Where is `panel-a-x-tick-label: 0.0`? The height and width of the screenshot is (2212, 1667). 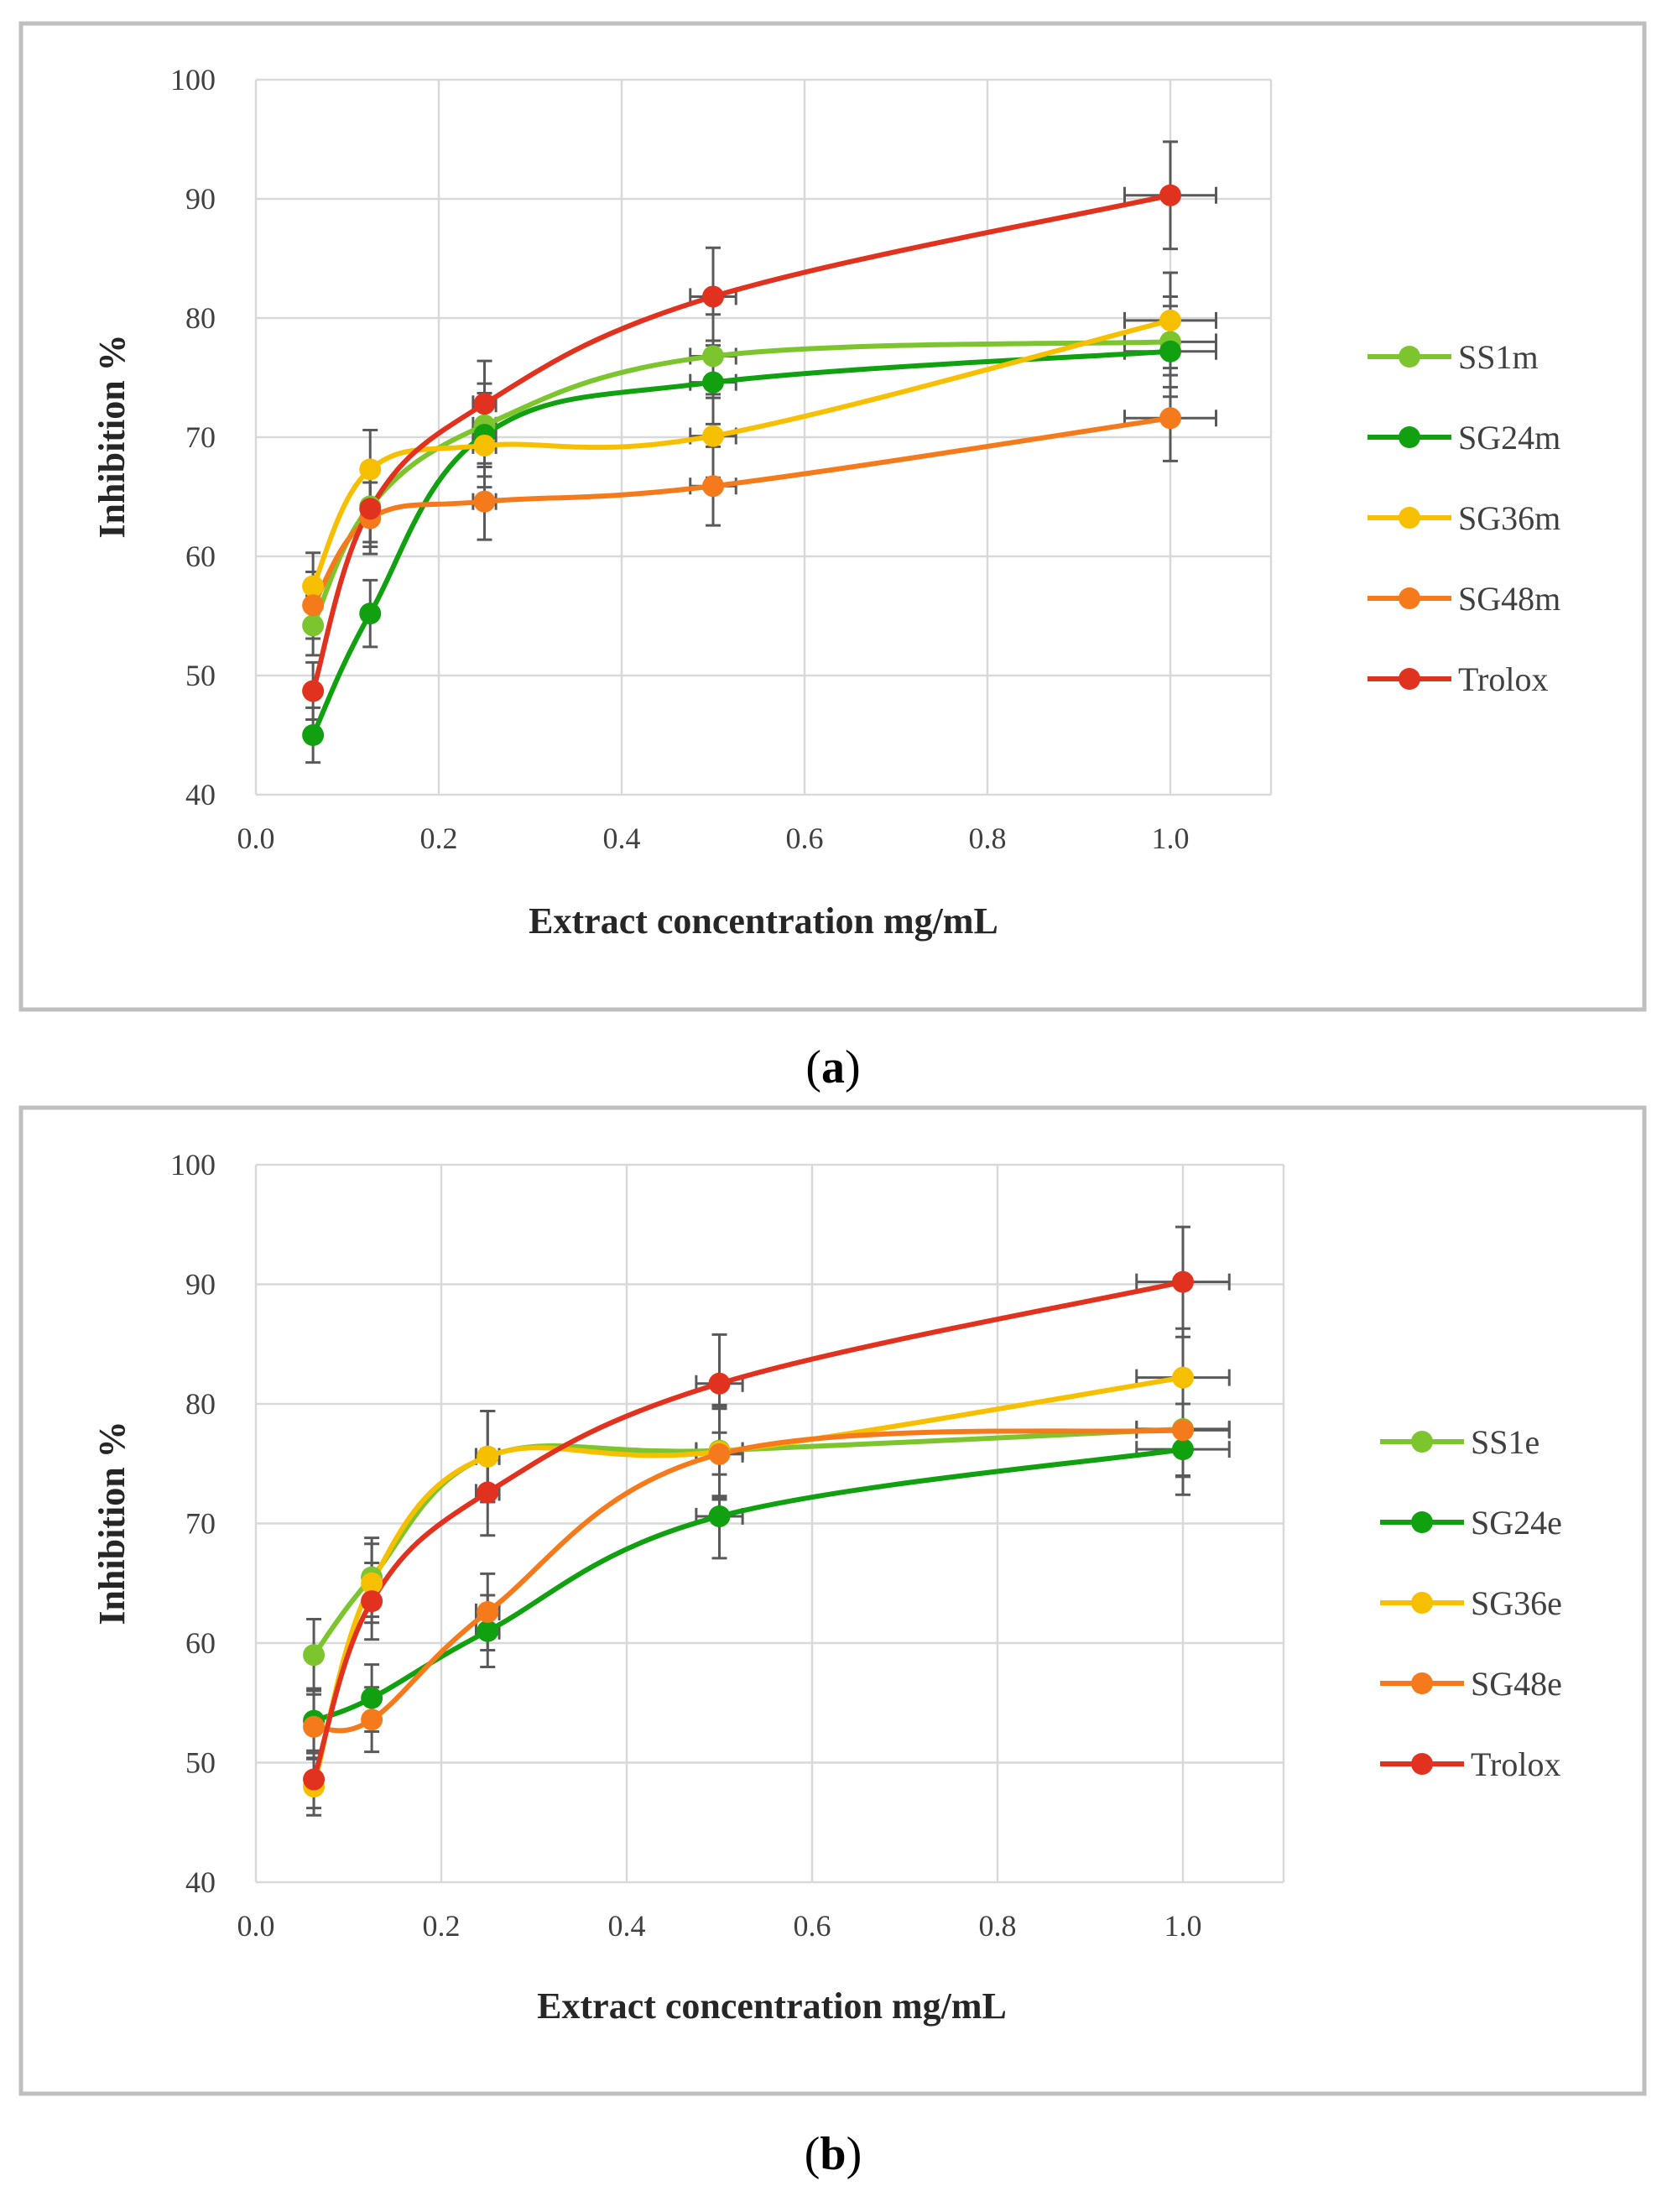
panel-a-x-tick-label: 0.0 is located at coordinates (256, 838).